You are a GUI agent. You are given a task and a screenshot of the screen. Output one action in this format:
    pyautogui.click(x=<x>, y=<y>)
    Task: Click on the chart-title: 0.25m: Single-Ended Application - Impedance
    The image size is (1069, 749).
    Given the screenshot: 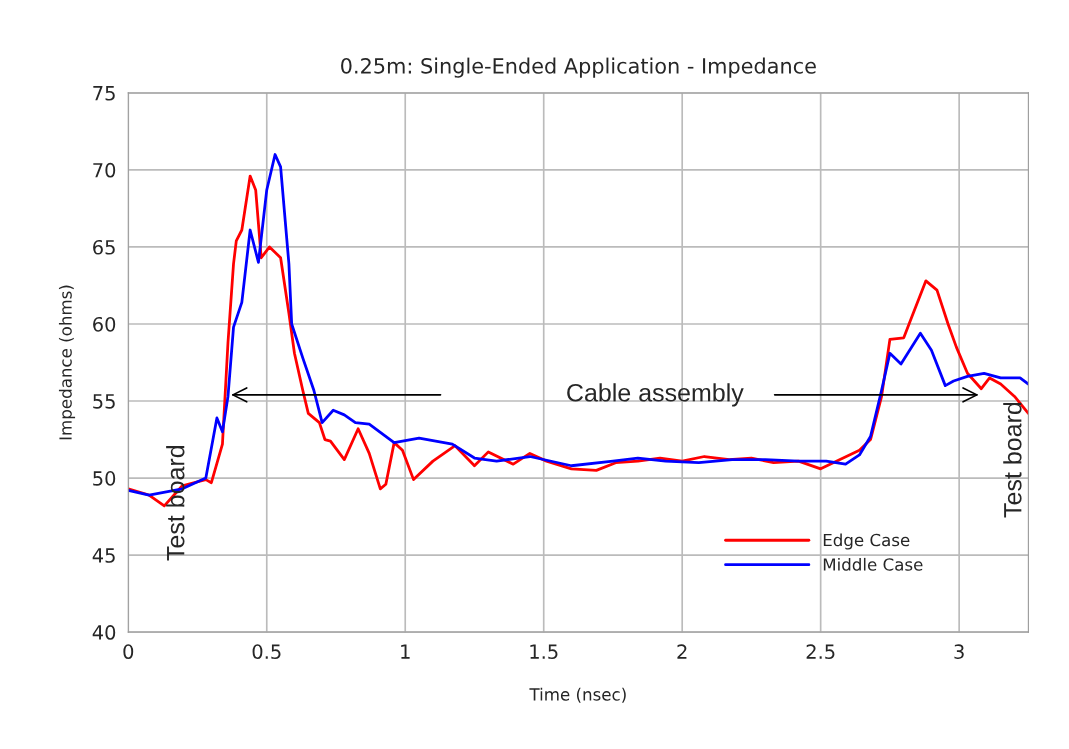 What is the action you would take?
    pyautogui.click(x=578, y=67)
    